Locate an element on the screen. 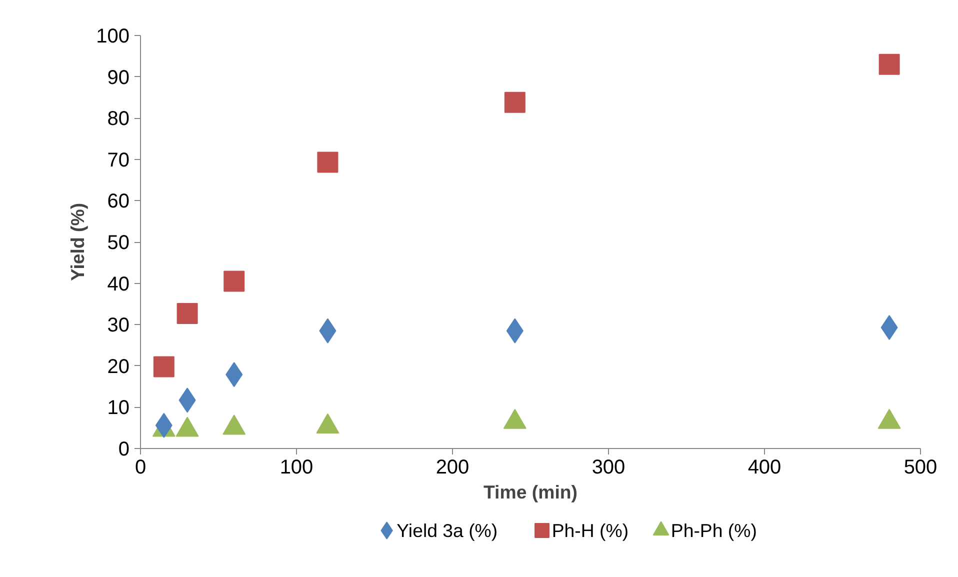 Image resolution: width=958 pixels, height=577 pixels. y-tick-label: 40 is located at coordinates (118, 284).